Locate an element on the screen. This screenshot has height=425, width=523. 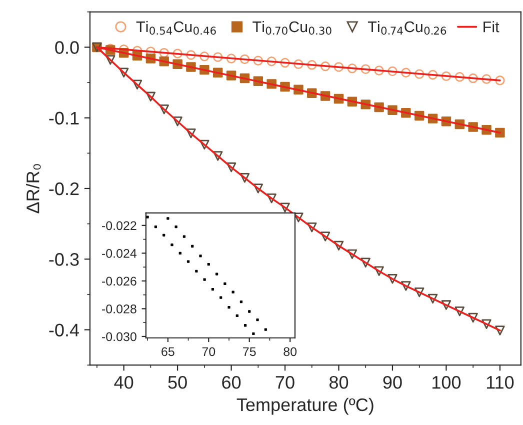
x-axis-title: Temperature (ºC) is located at coordinates (305, 406).